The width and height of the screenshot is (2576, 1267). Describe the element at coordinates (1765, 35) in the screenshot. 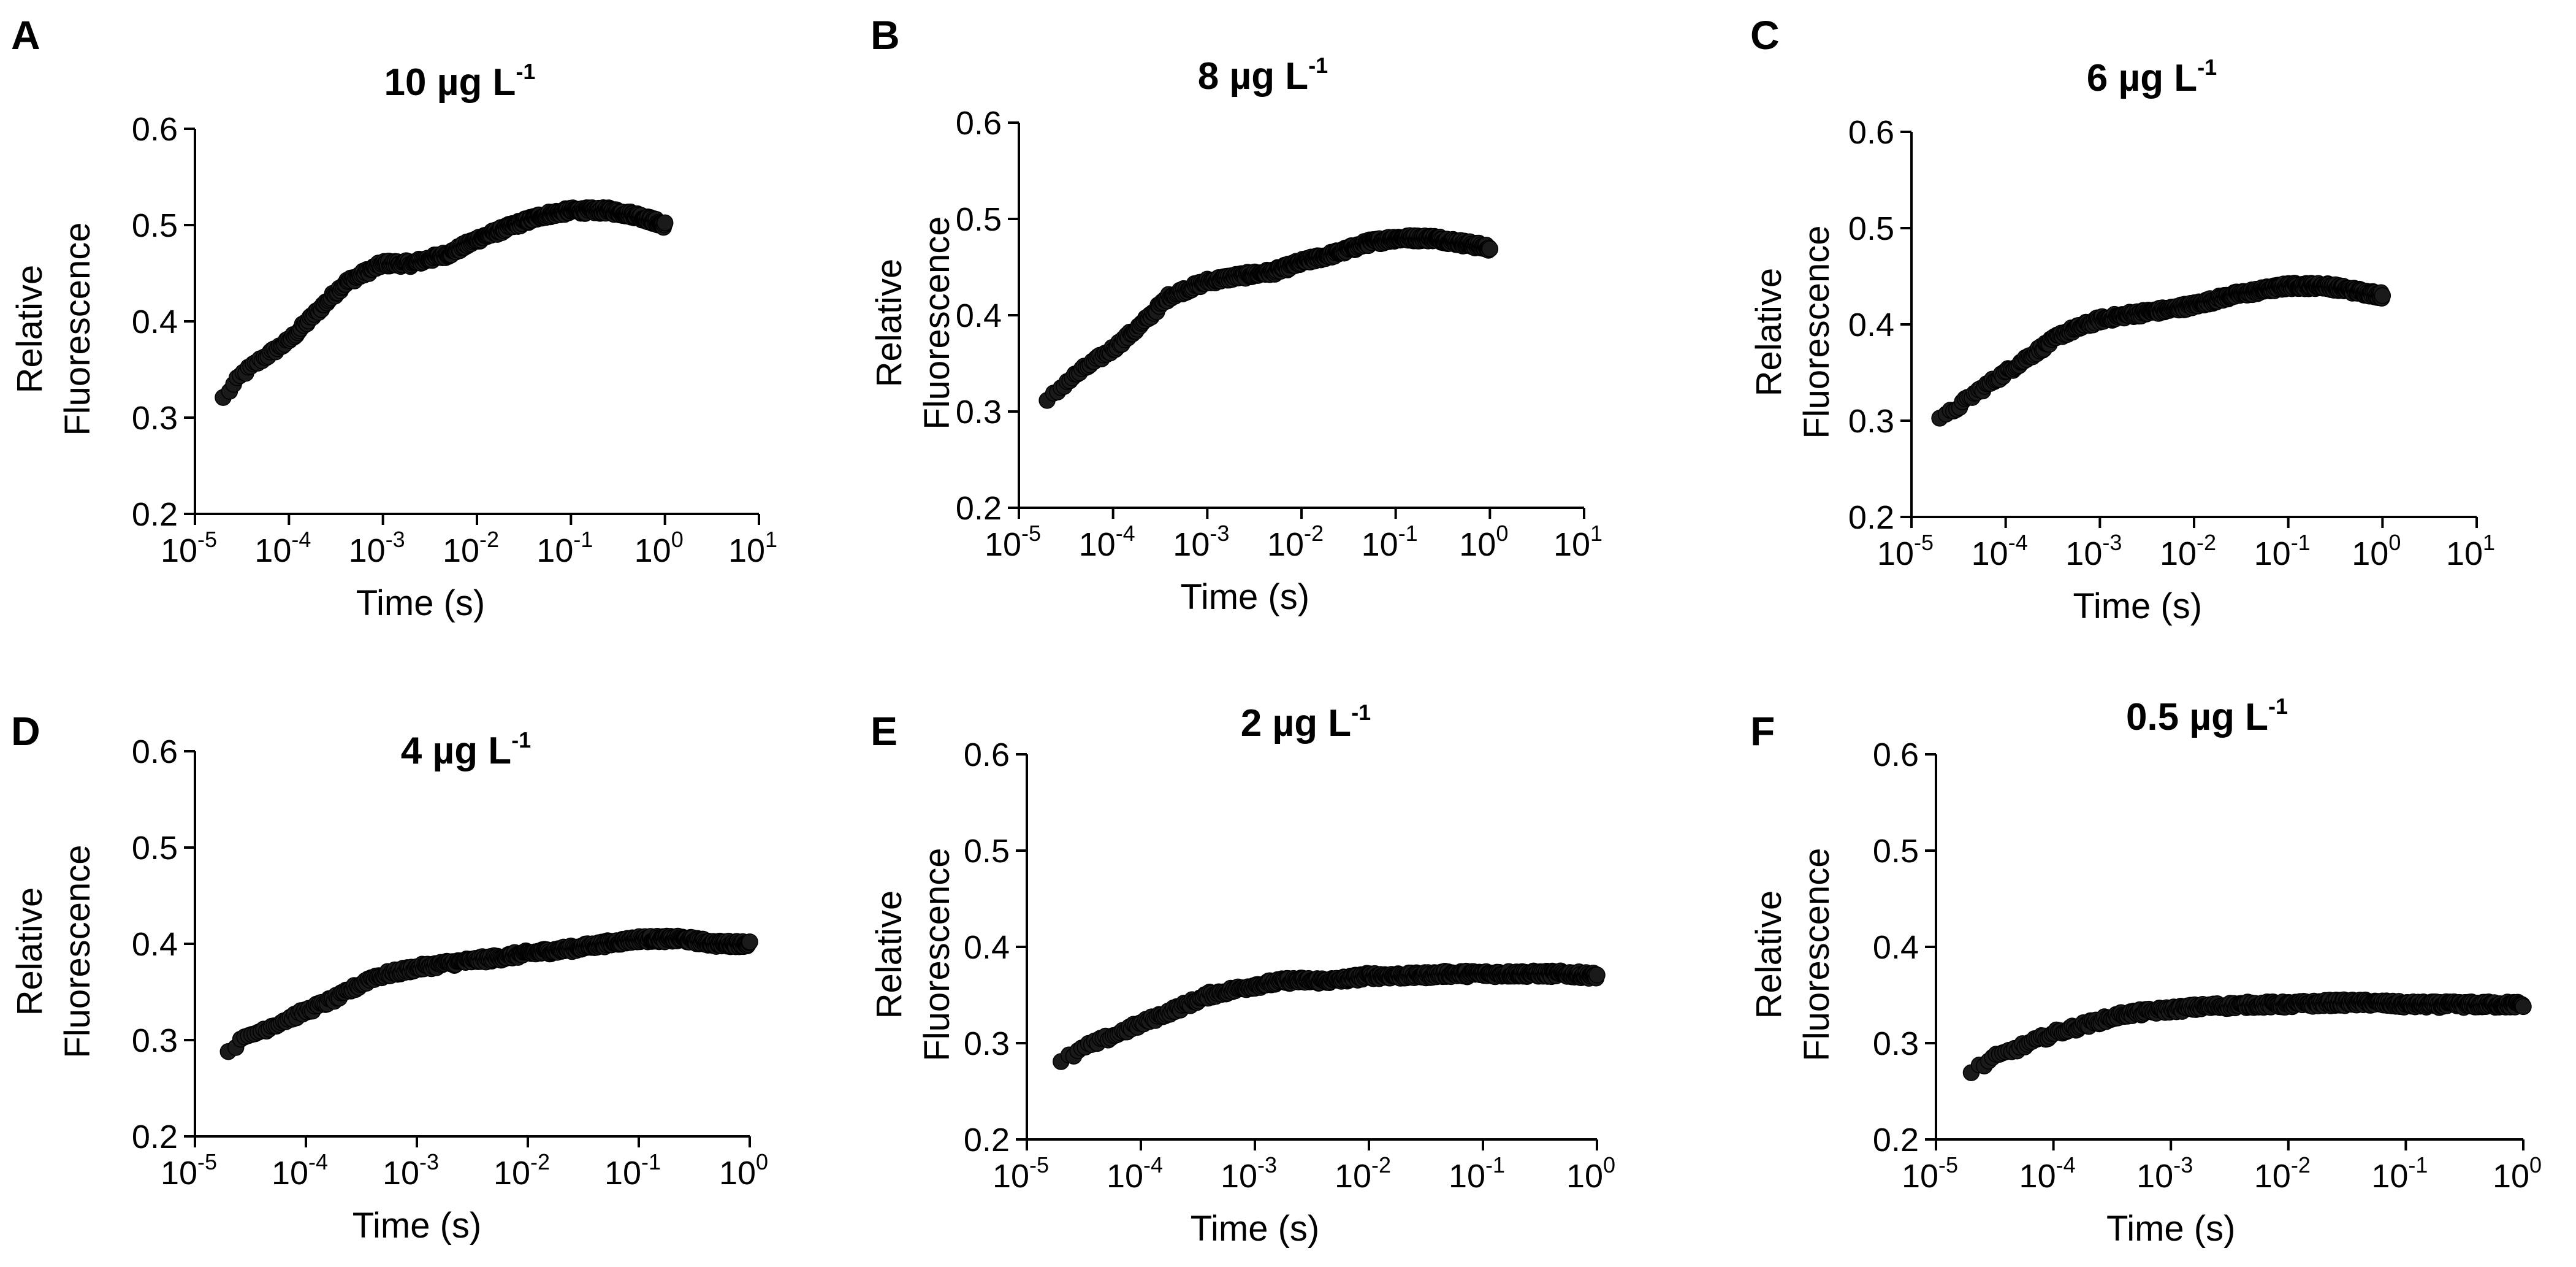

I see `panel-label: C` at that location.